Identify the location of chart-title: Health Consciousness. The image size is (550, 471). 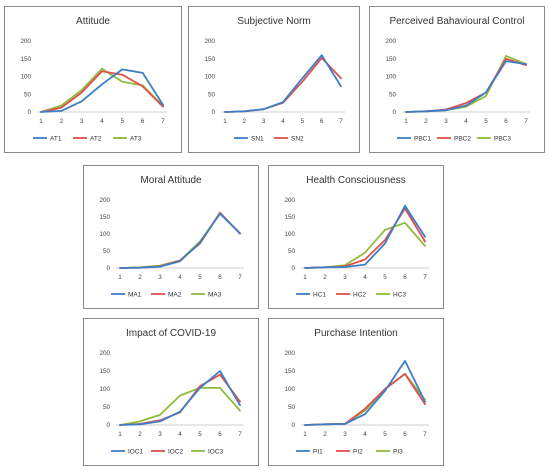
(356, 180).